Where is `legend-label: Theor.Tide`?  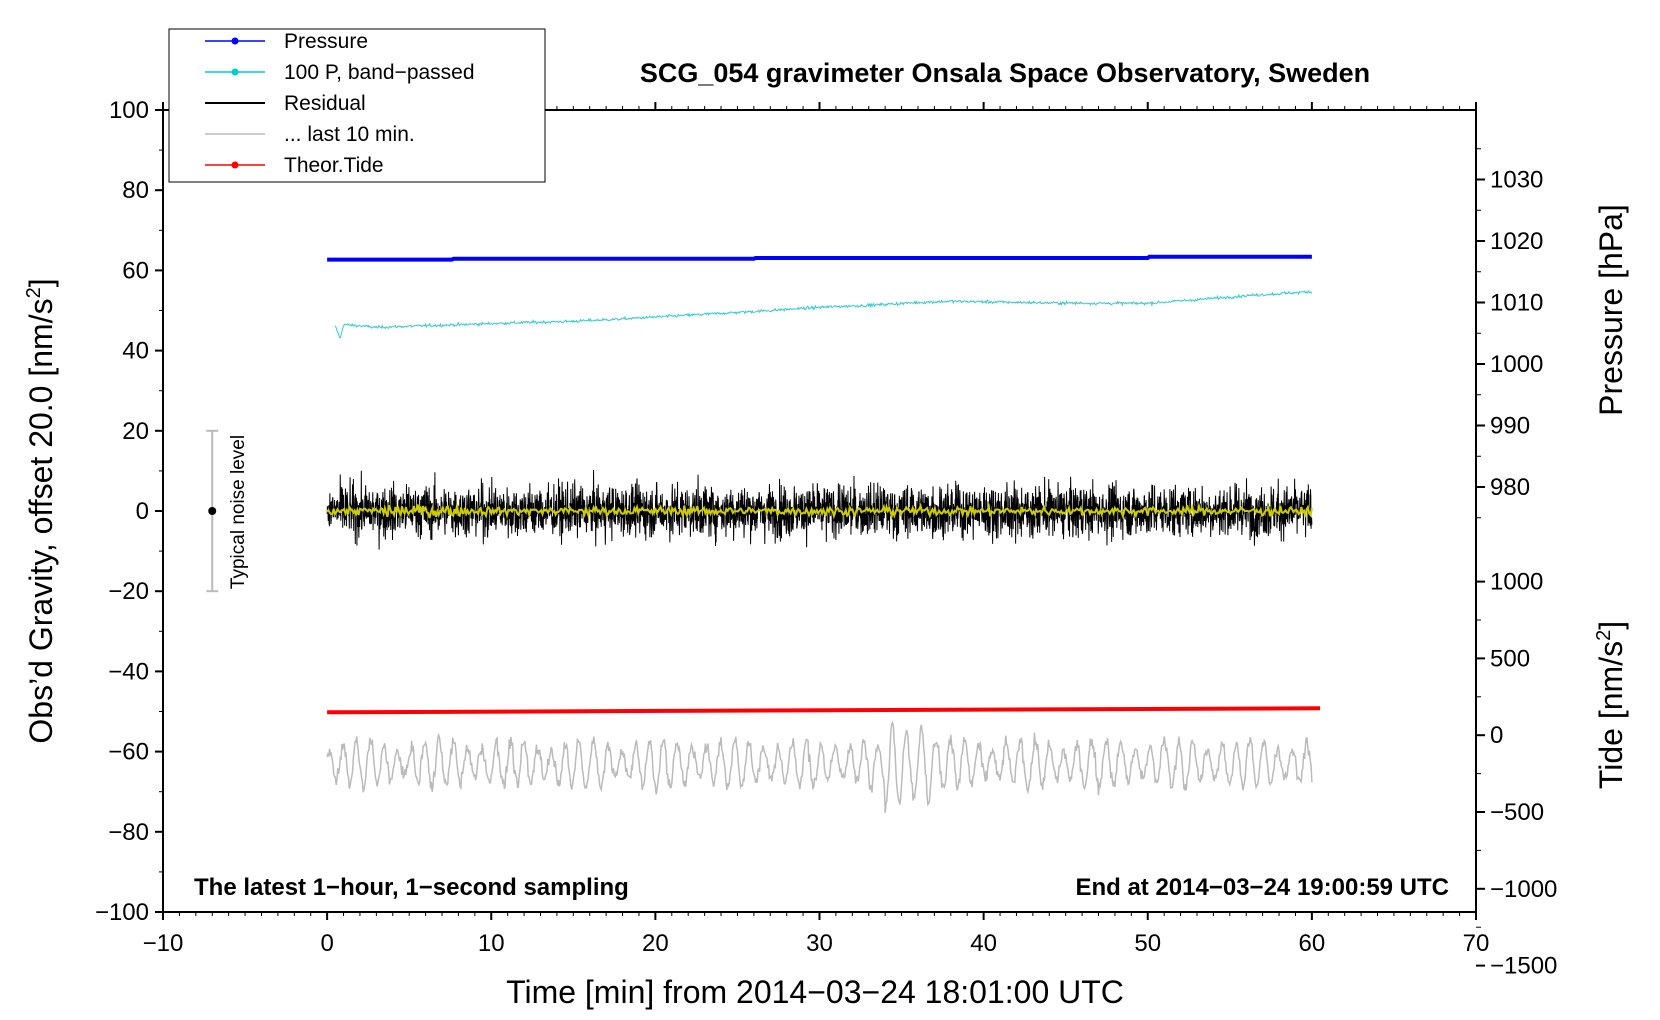 legend-label: Theor.Tide is located at coordinates (334, 165).